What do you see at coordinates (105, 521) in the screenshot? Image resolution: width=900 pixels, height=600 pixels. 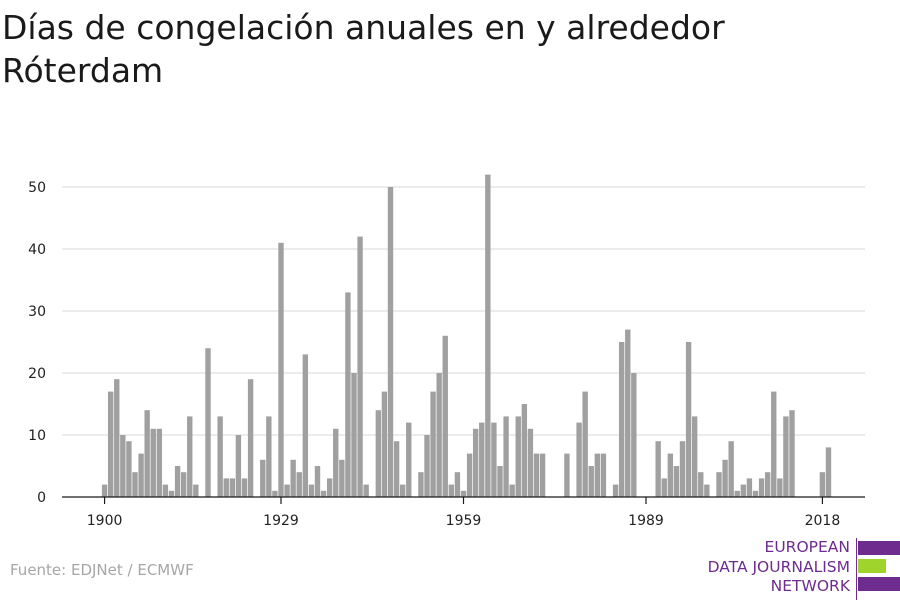 I see `x-tick-label: 1900` at bounding box center [105, 521].